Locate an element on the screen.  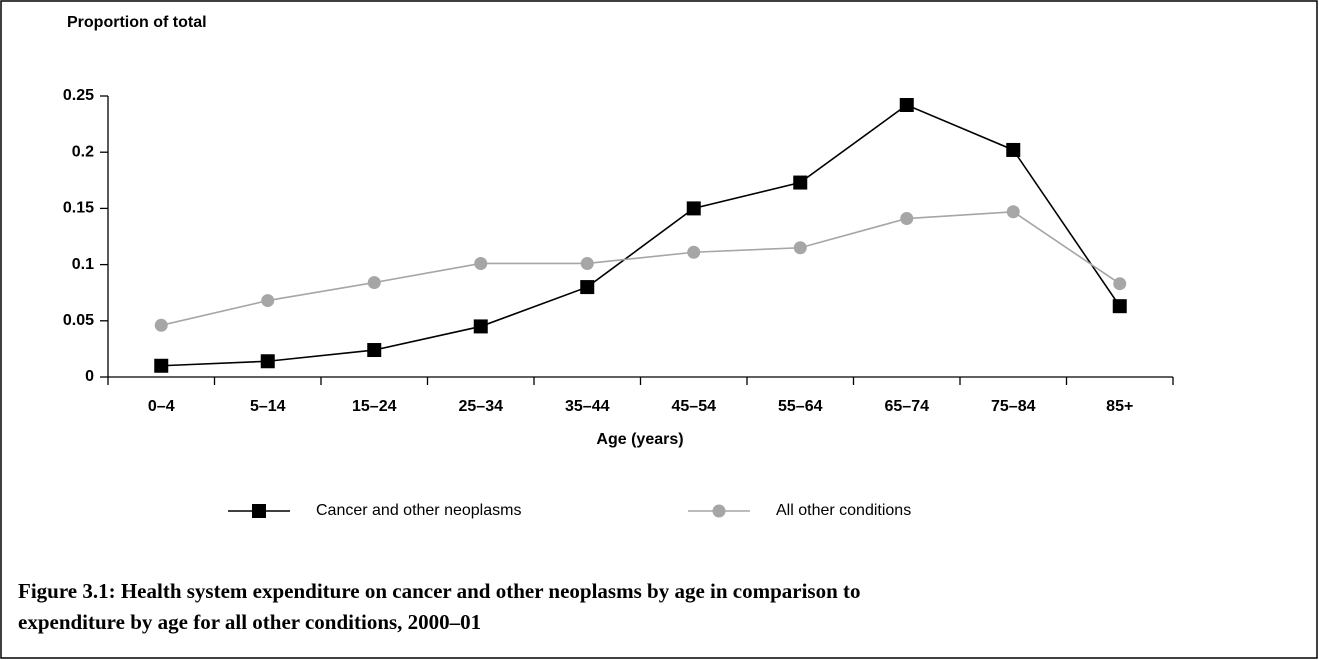
x-tick-label: 65–74 is located at coordinates (907, 406).